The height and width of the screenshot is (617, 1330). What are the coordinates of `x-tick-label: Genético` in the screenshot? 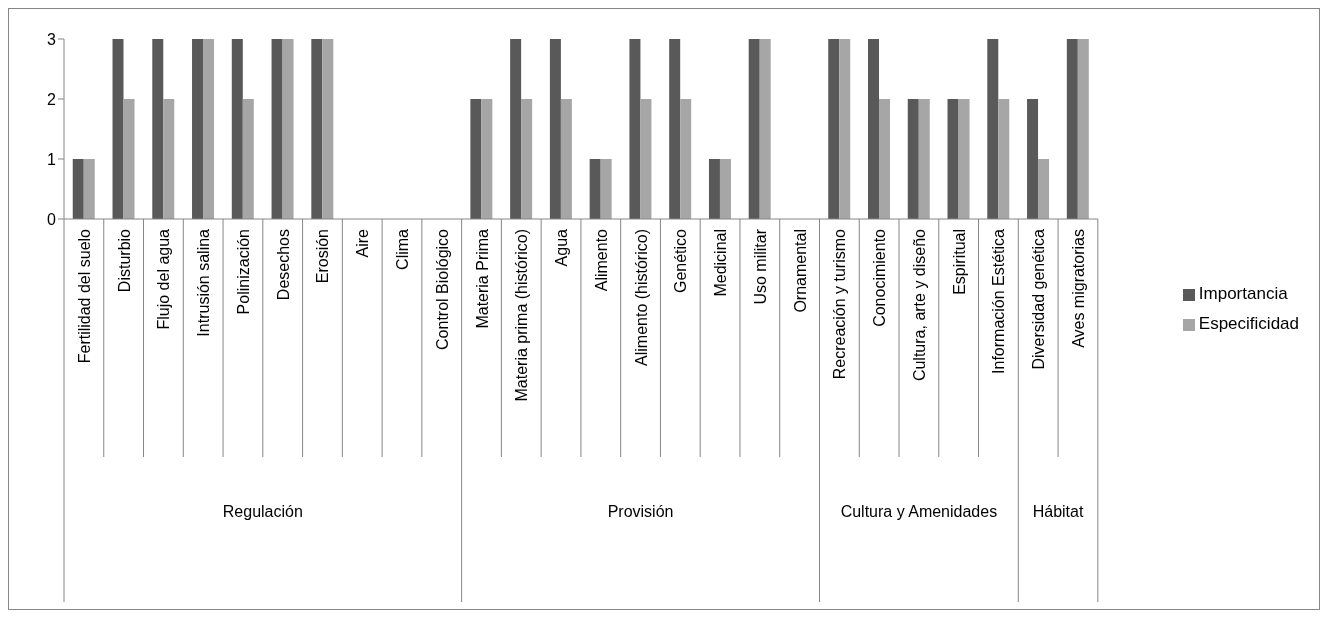 It's located at (681, 261).